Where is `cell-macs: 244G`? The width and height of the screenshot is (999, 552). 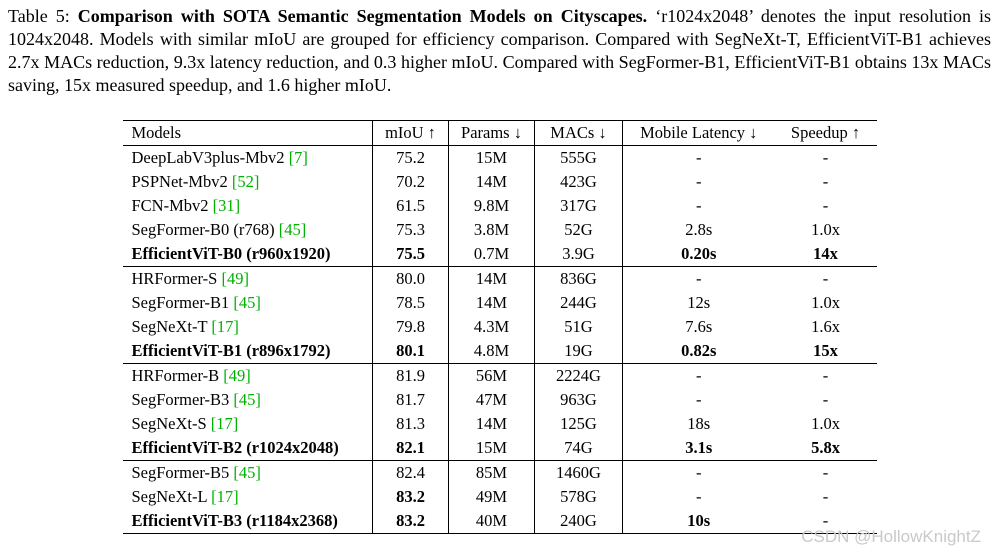
cell-macs: 244G is located at coordinates (578, 303).